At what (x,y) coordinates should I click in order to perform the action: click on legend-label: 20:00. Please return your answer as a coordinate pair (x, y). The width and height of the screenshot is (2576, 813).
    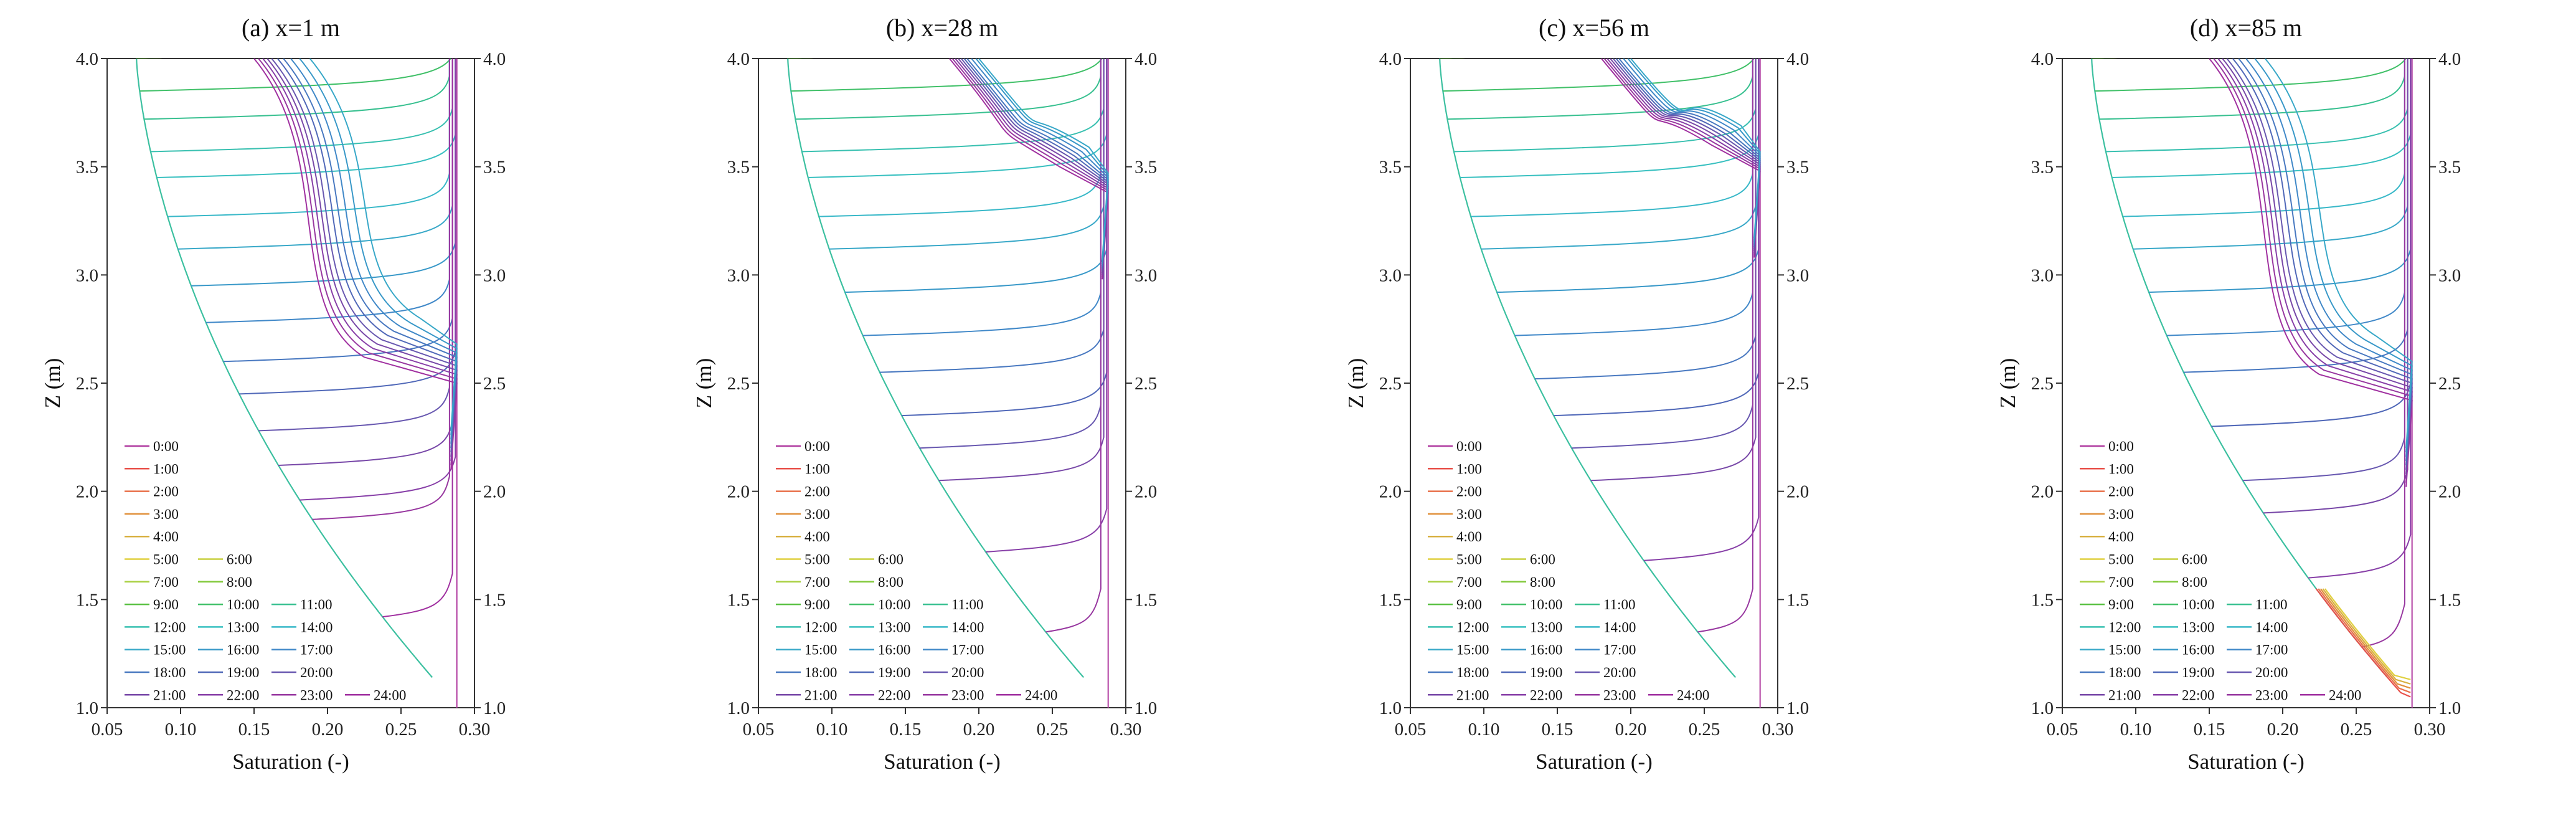
    Looking at the image, I should click on (316, 672).